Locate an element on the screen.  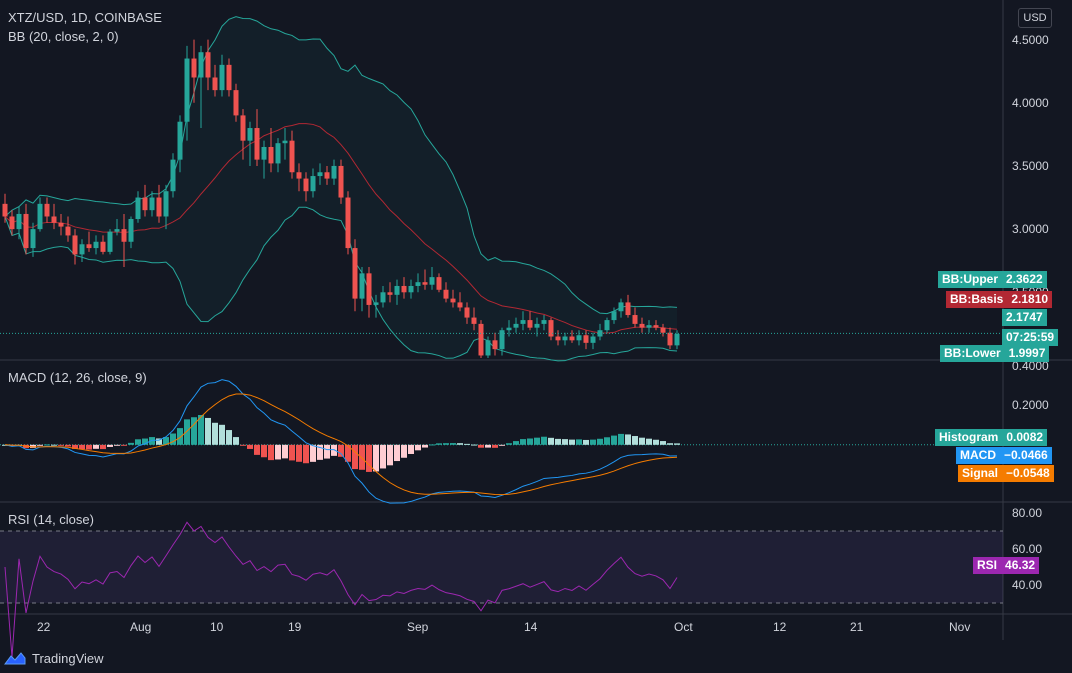
bb-indicator-title: BB (20, close, 2, 0) is located at coordinates (63, 36).